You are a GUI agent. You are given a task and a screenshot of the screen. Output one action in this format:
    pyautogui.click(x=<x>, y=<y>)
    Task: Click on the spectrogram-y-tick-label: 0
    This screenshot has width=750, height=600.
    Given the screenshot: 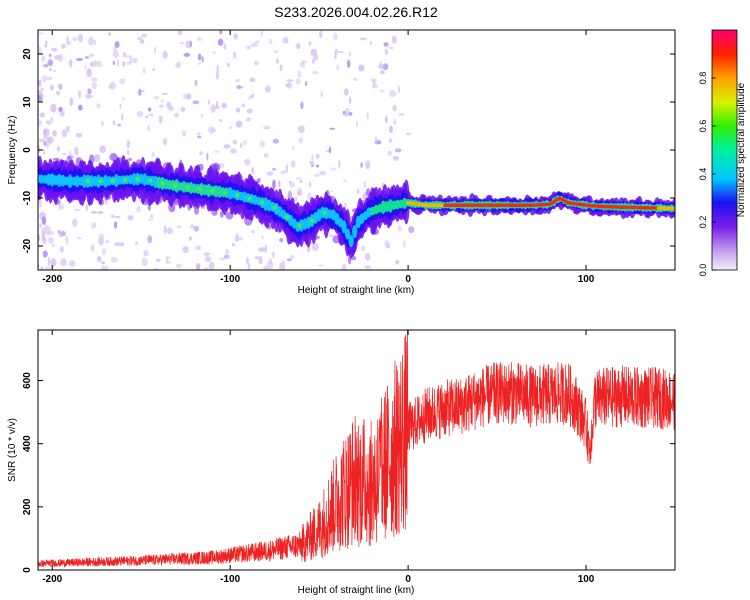 What is the action you would take?
    pyautogui.click(x=27, y=150)
    